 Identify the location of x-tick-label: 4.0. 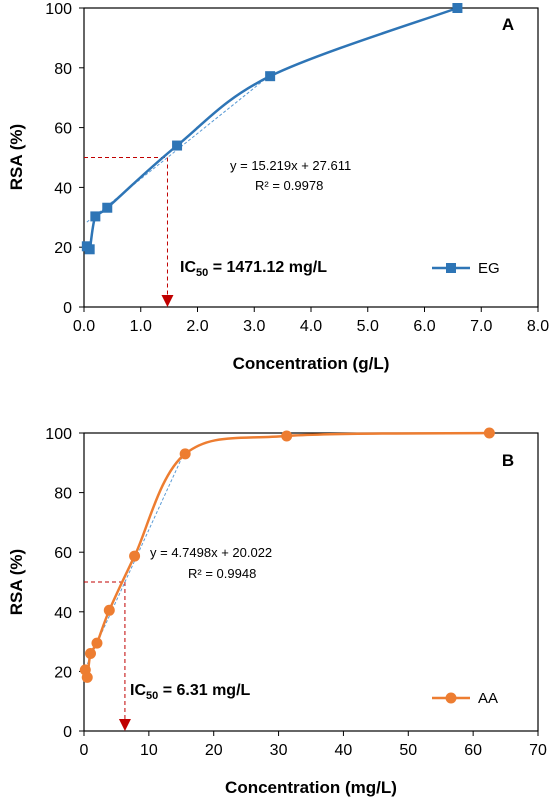
(311, 326).